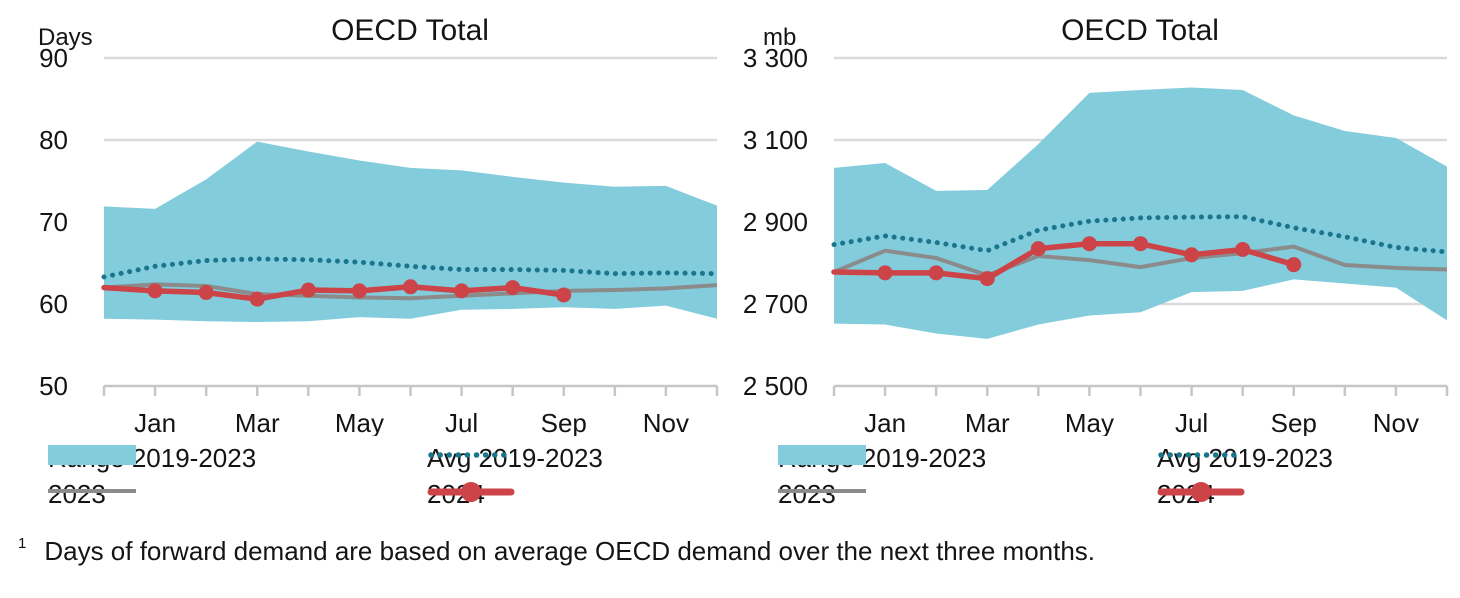 The image size is (1460, 598). What do you see at coordinates (775, 222) in the screenshot?
I see `y-tick-label: 2 900` at bounding box center [775, 222].